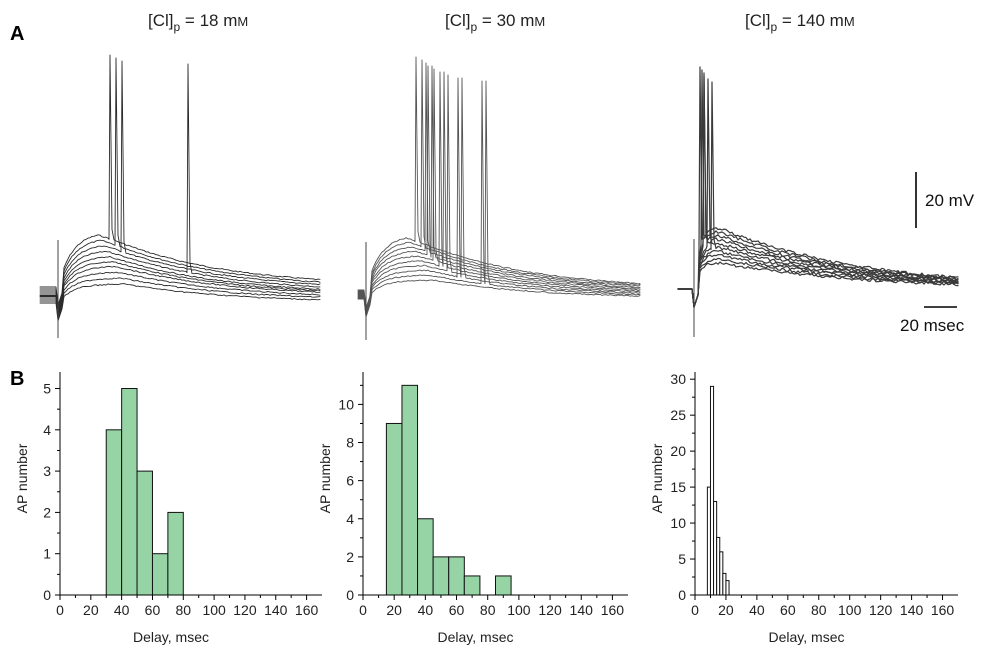 Image resolution: width=988 pixels, height=650 pixels. I want to click on y-tick-label: 8, so click(350, 443).